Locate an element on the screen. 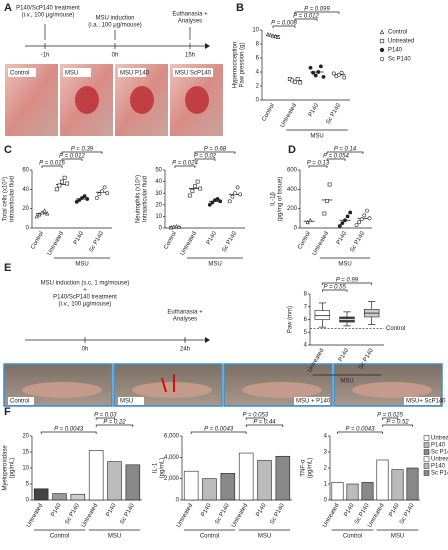  annotation: P = 0.053 is located at coordinates (256, 416).